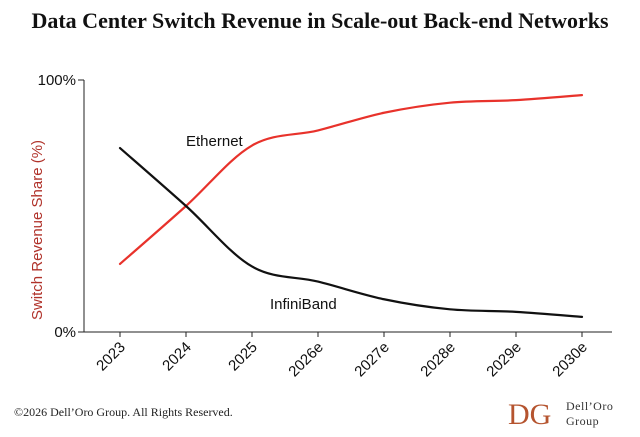 The width and height of the screenshot is (640, 437). Describe the element at coordinates (560, 414) in the screenshot. I see `dell-oro-logo: DG Dell’Oro Group` at that location.